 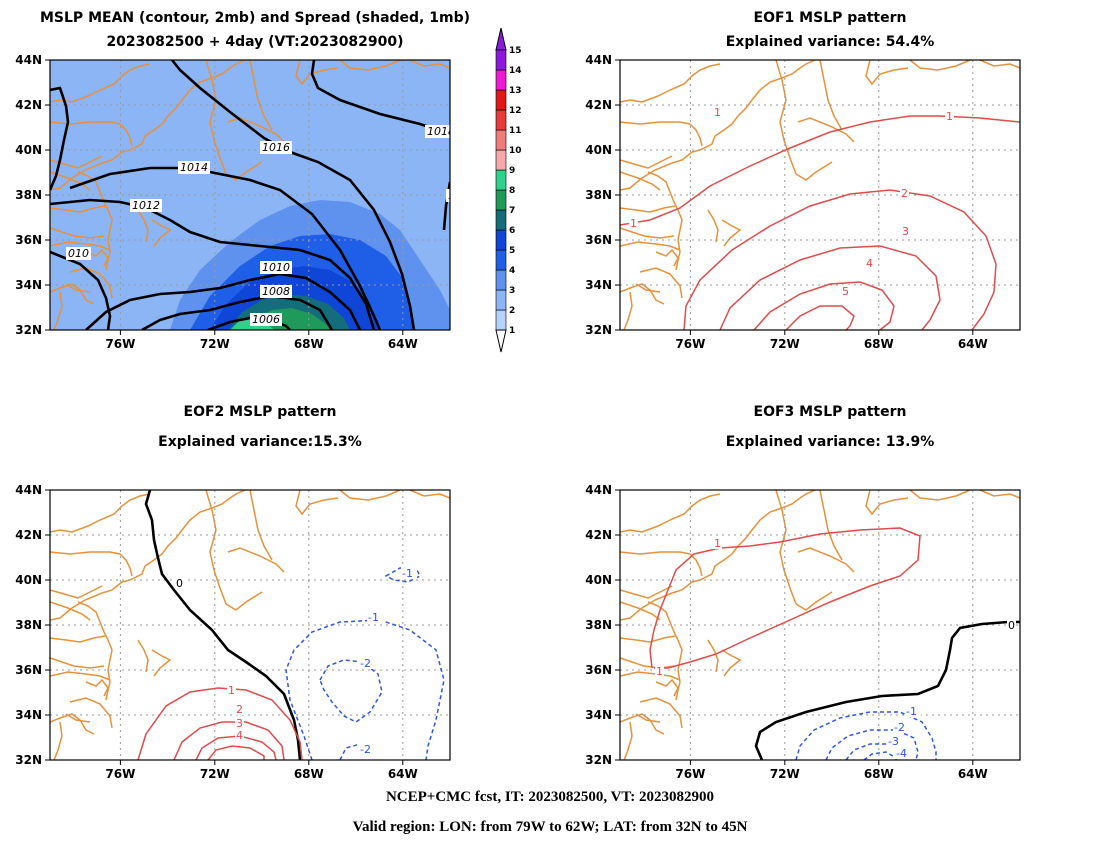 I want to click on eof-label-3: 1, so click(x=717, y=112).